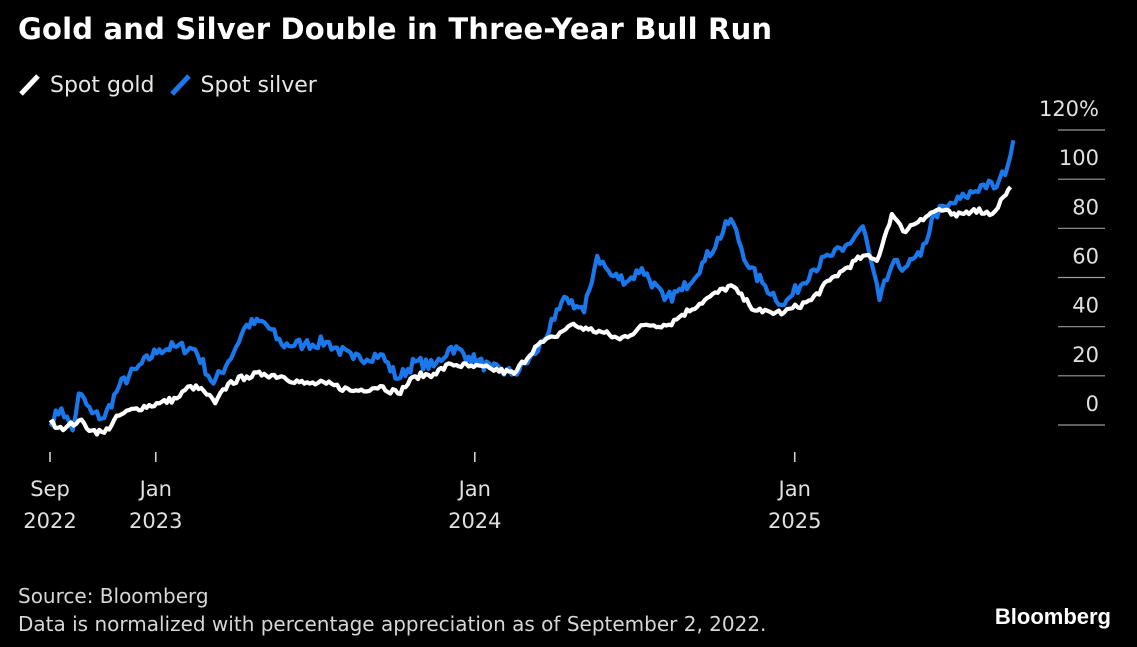  I want to click on y-tick-label-100: 100, so click(1079, 158).